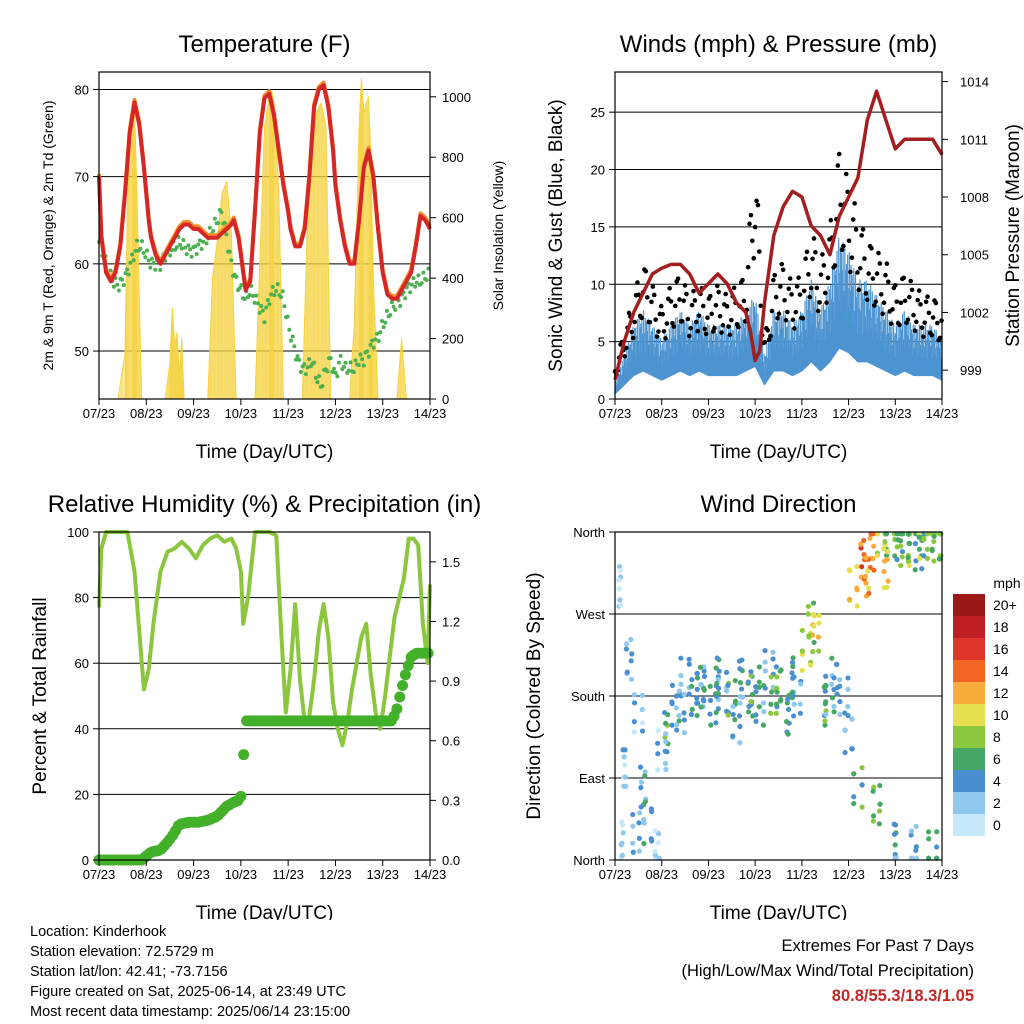  I want to click on temp-y2-tick-label: 1000, so click(456, 97).